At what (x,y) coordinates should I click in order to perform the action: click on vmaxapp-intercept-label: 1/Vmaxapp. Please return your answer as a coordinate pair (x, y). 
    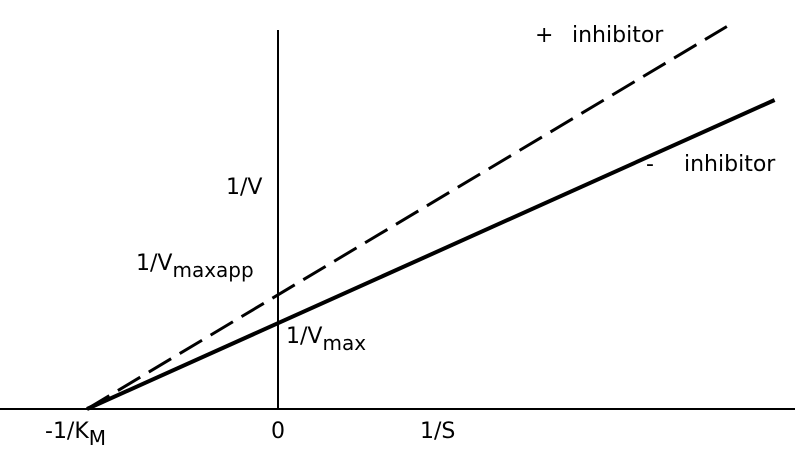
    Looking at the image, I should click on (195, 266).